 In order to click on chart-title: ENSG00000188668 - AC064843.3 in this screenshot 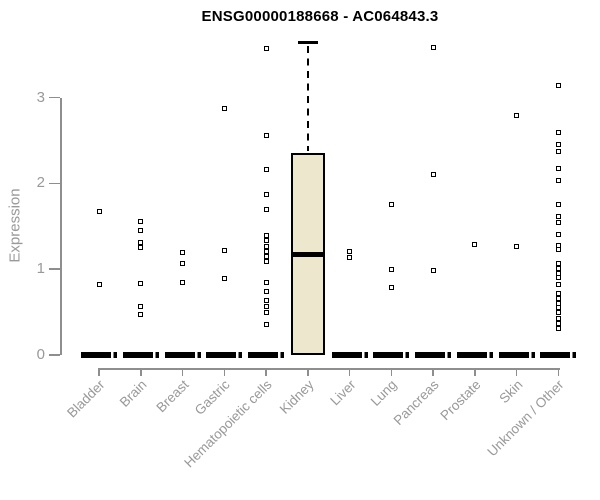, I will do `click(320, 16)`.